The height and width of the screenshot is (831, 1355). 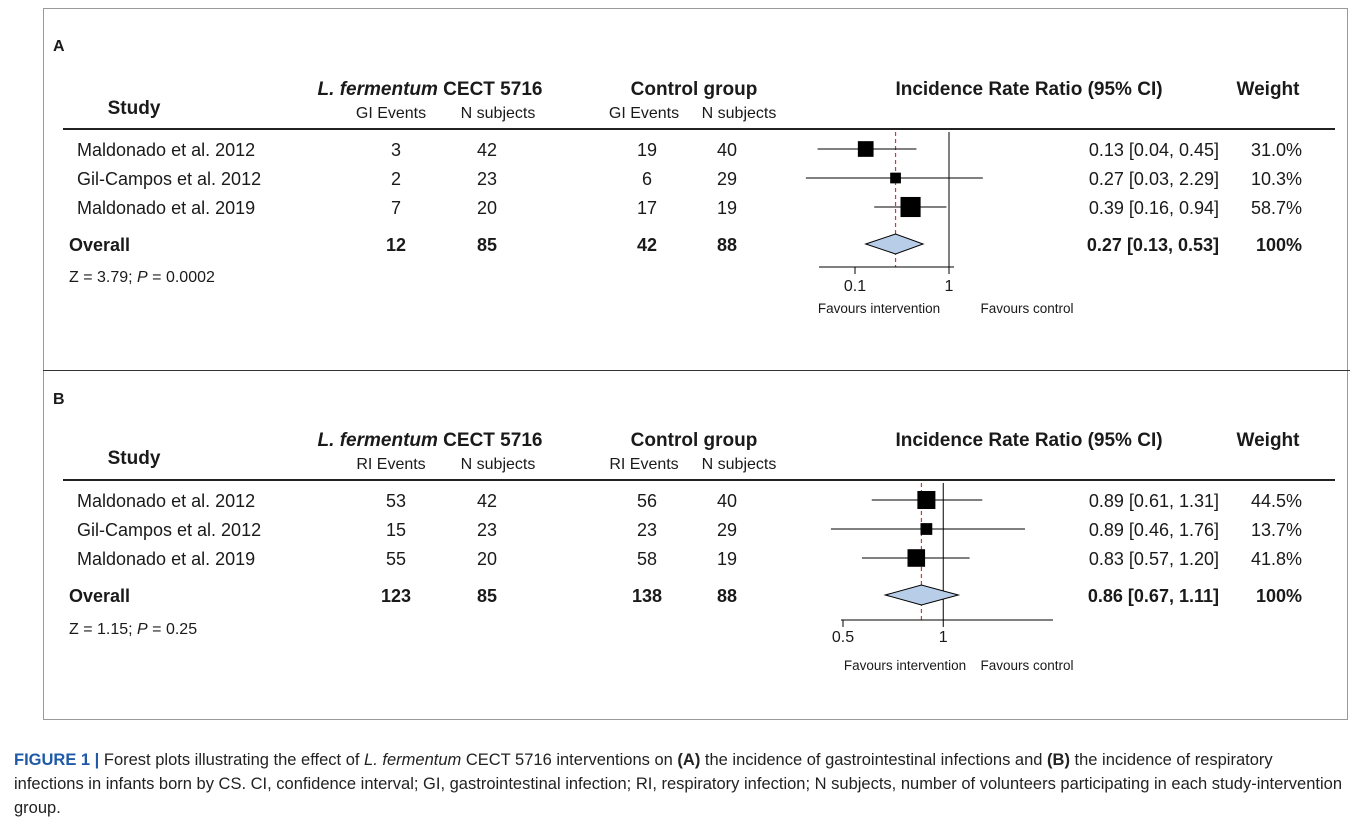 I want to click on control-events: 23, so click(x=647, y=530).